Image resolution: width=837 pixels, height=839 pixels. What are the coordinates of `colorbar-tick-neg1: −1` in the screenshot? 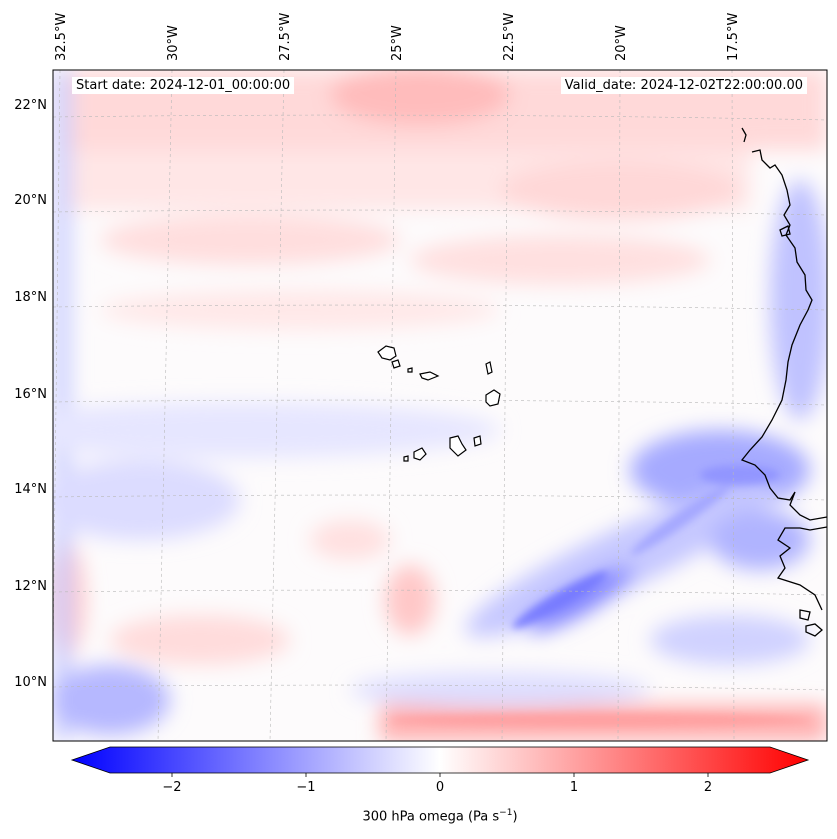 It's located at (306, 787).